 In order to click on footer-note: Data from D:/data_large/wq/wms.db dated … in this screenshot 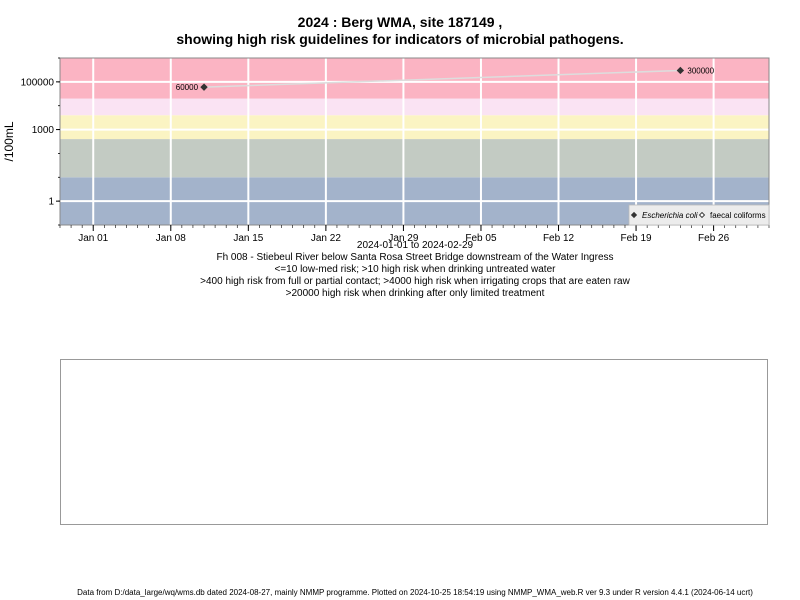, I will do `click(415, 592)`.